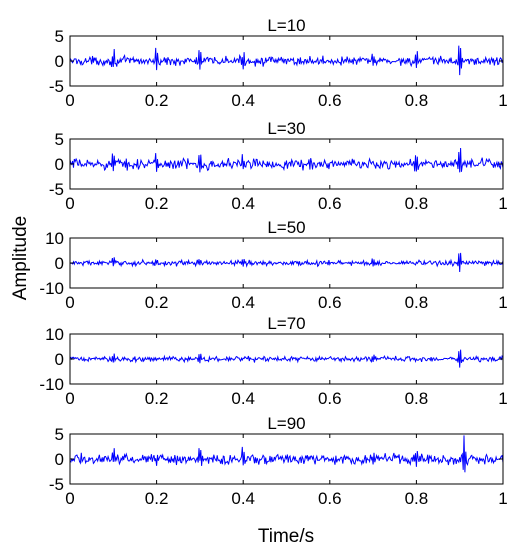 The image size is (524, 550). Describe the element at coordinates (286, 227) in the screenshot. I see `subplot-title: L=50` at that location.